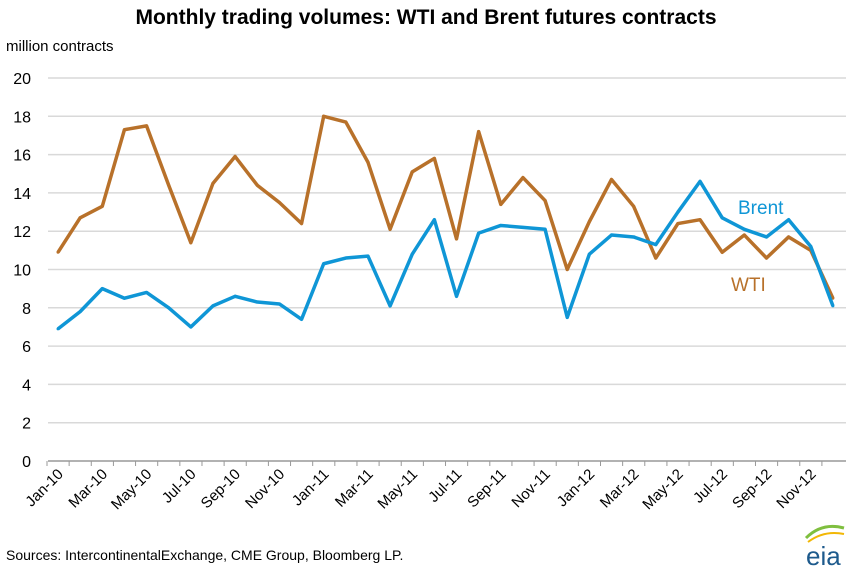 This screenshot has height=570, width=852. Describe the element at coordinates (311, 488) in the screenshot. I see `x-tick-label: Jan-11` at that location.